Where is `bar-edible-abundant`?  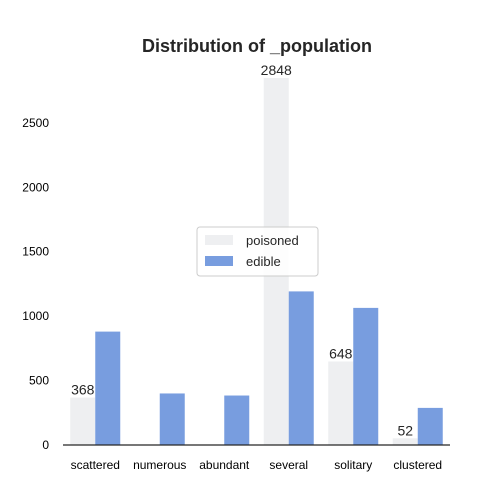
bar-edible-abundant is located at coordinates (237, 420).